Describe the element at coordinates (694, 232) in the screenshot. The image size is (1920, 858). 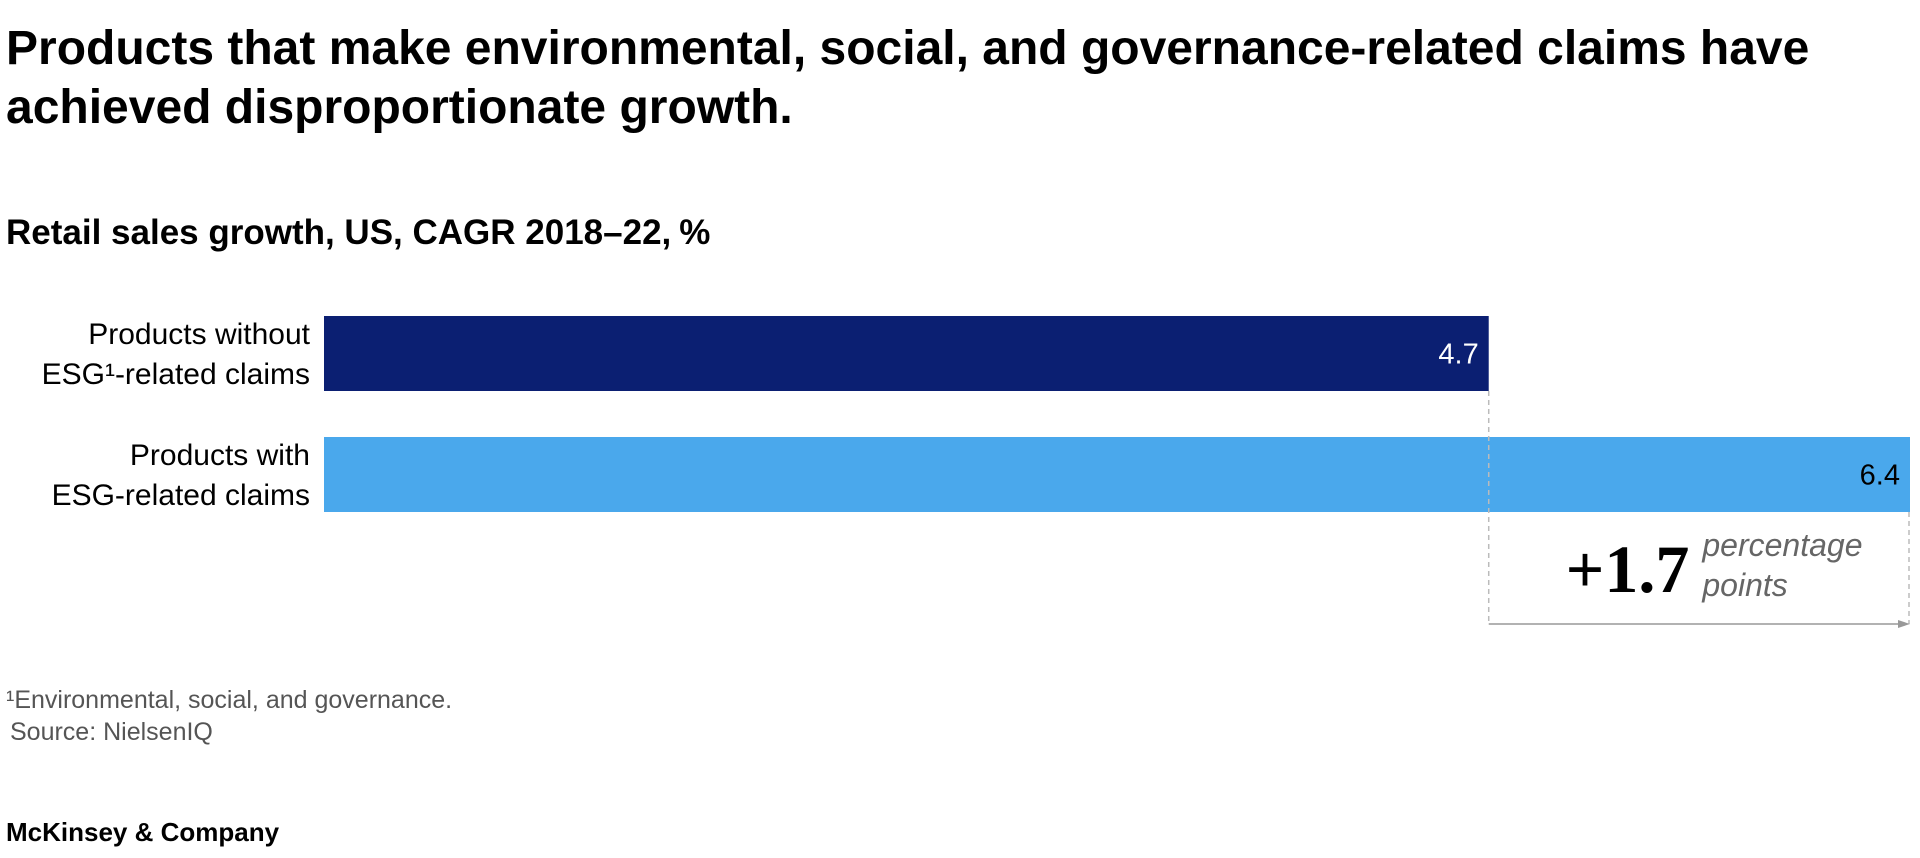
I see `unit: %` at that location.